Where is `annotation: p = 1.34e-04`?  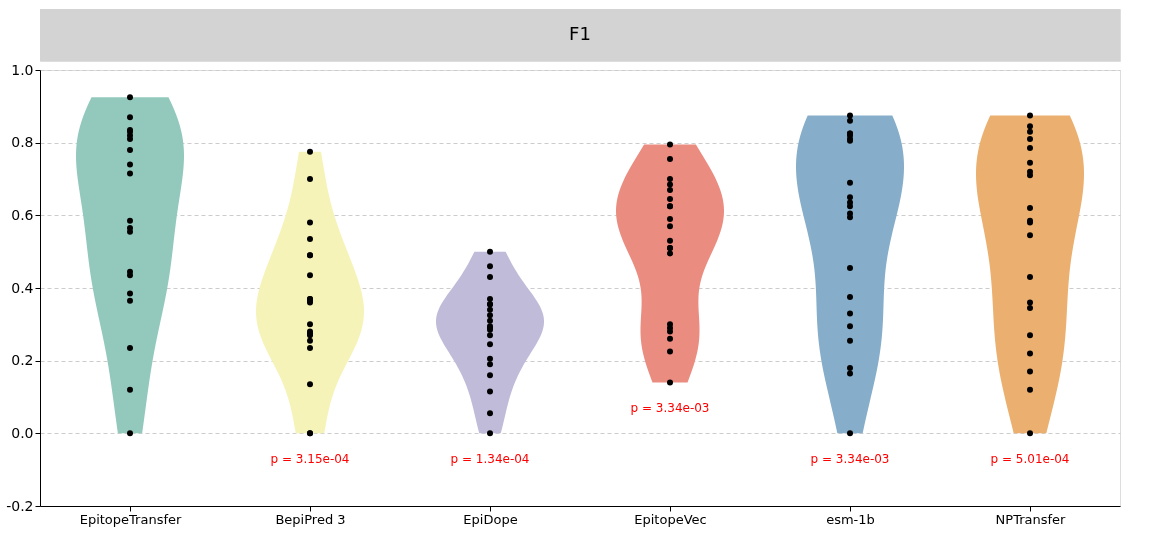
annotation: p = 1.34e-04 is located at coordinates (490, 459).